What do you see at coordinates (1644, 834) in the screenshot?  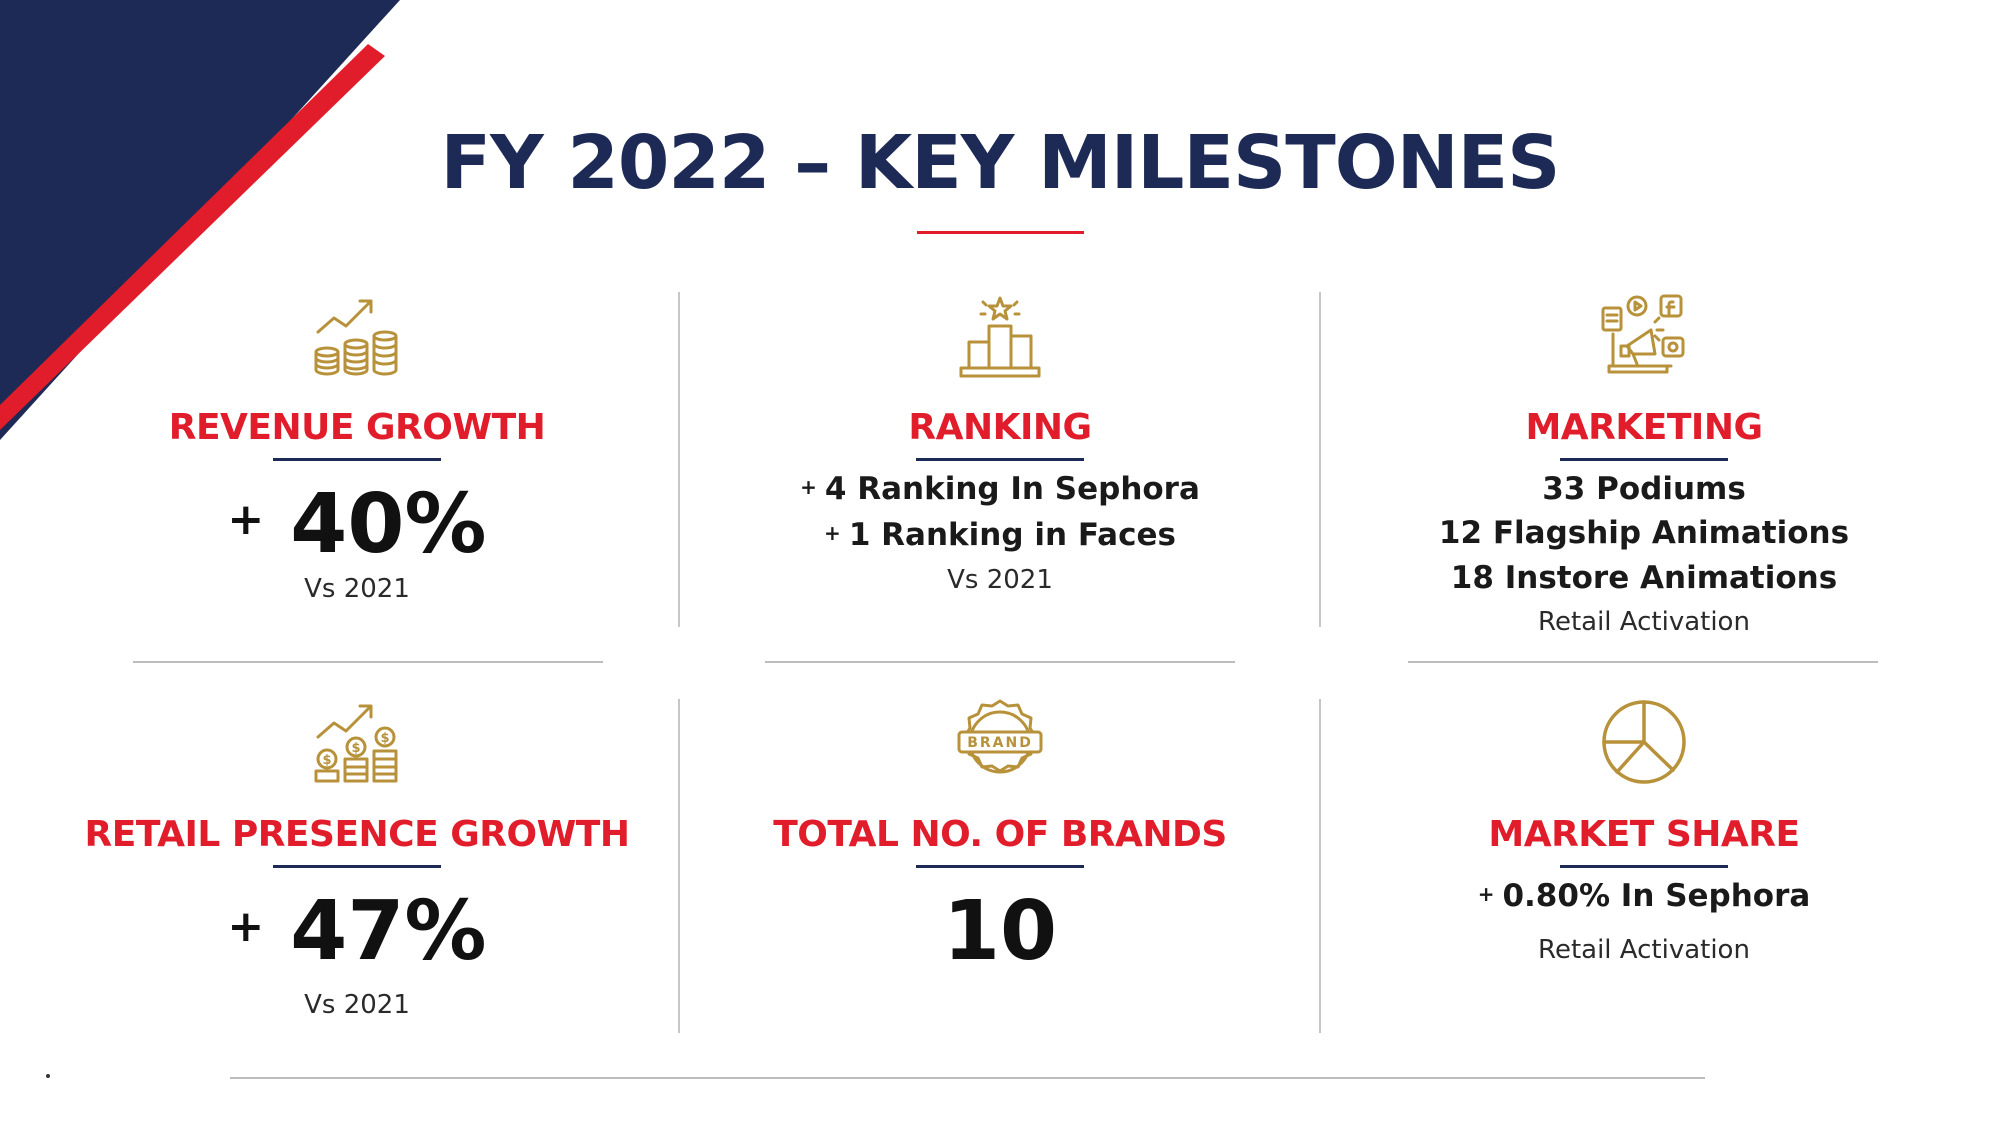 I see `card-heading: MARKET SHARE` at bounding box center [1644, 834].